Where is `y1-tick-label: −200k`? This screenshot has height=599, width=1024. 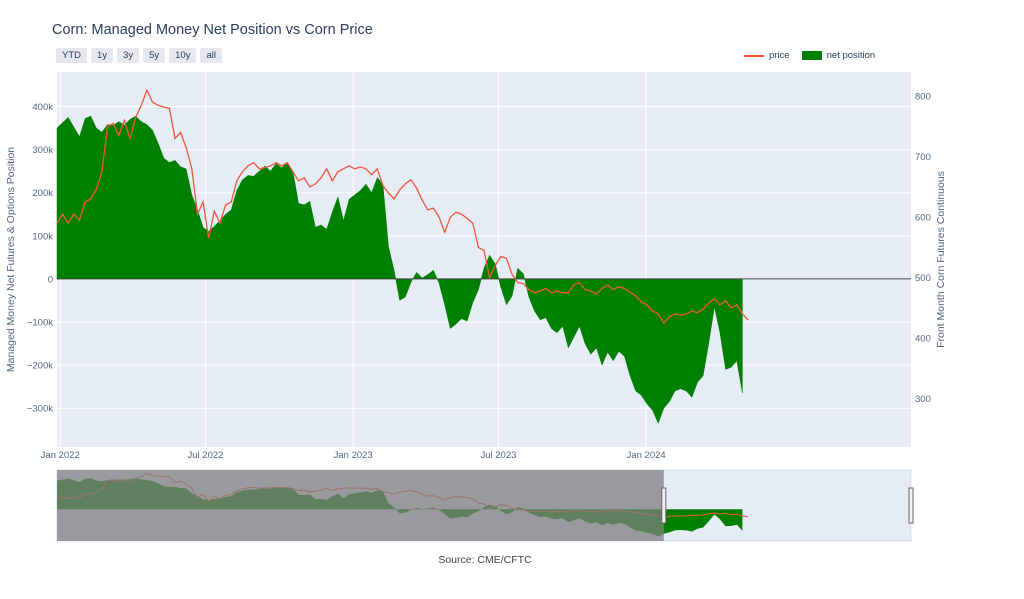 y1-tick-label: −200k is located at coordinates (40, 366).